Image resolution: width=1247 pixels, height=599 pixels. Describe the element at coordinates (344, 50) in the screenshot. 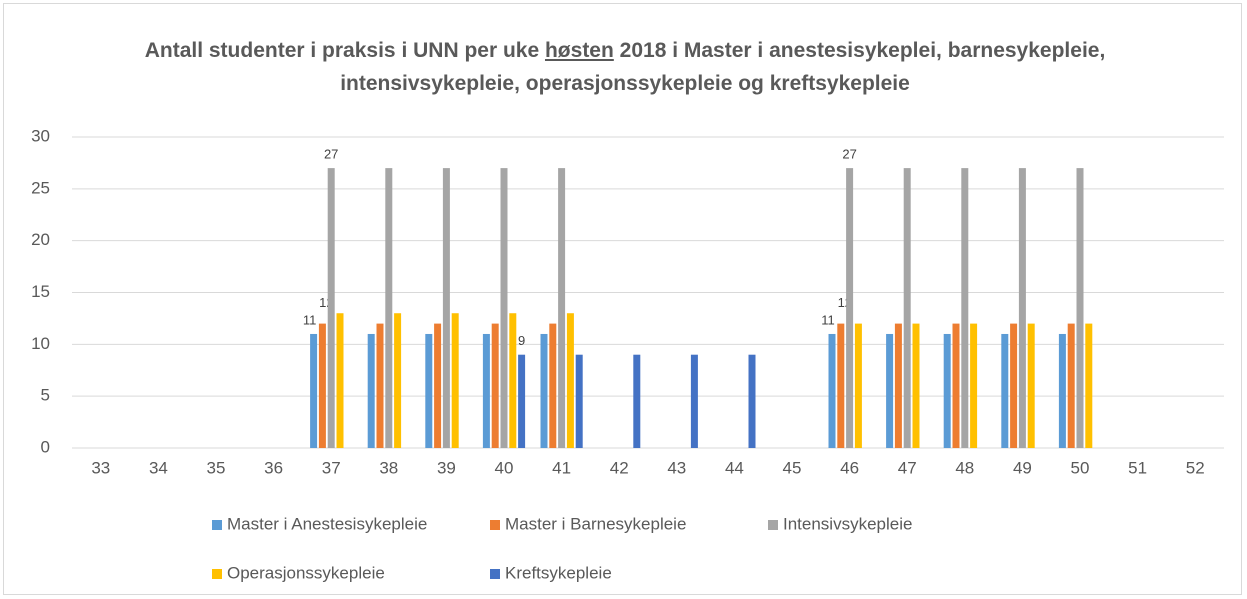

I see `title-part: Antall studenter i praksis i UNN per uke` at that location.